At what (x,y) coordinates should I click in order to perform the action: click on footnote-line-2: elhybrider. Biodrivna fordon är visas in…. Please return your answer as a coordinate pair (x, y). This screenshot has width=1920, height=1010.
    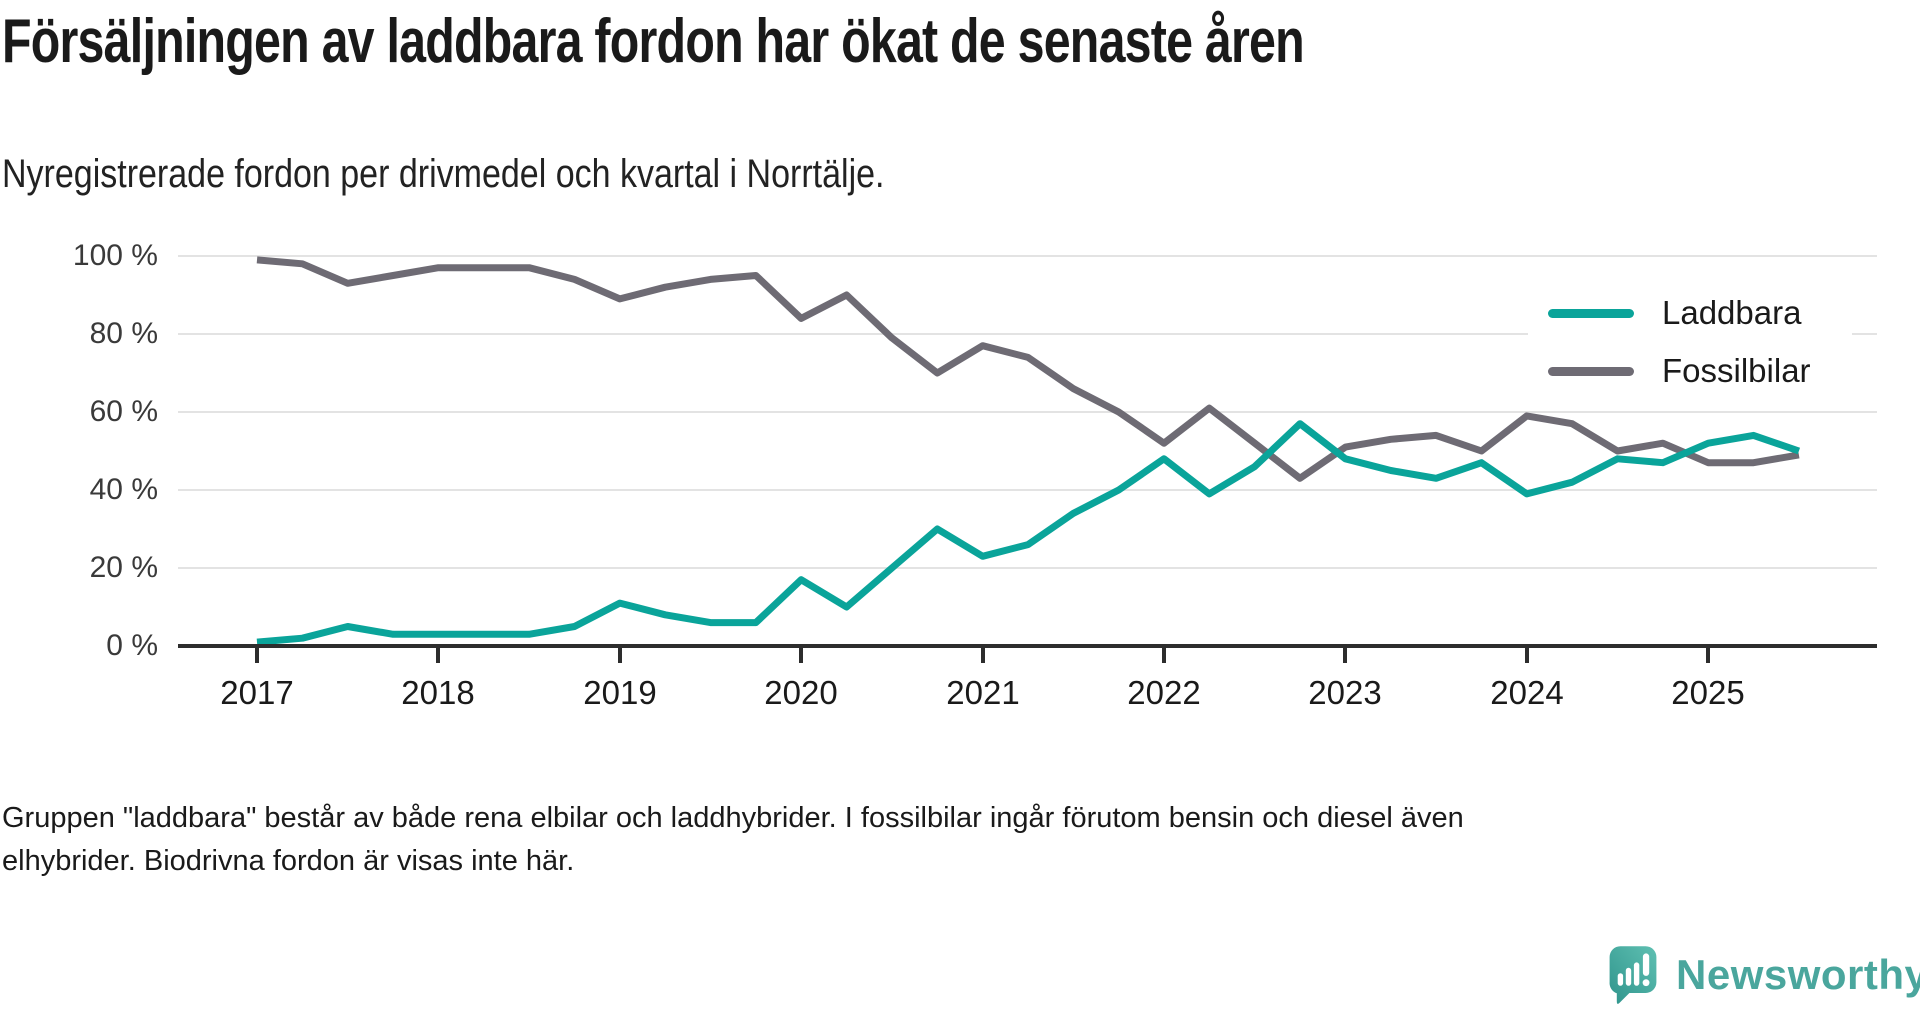
    Looking at the image, I should click on (288, 861).